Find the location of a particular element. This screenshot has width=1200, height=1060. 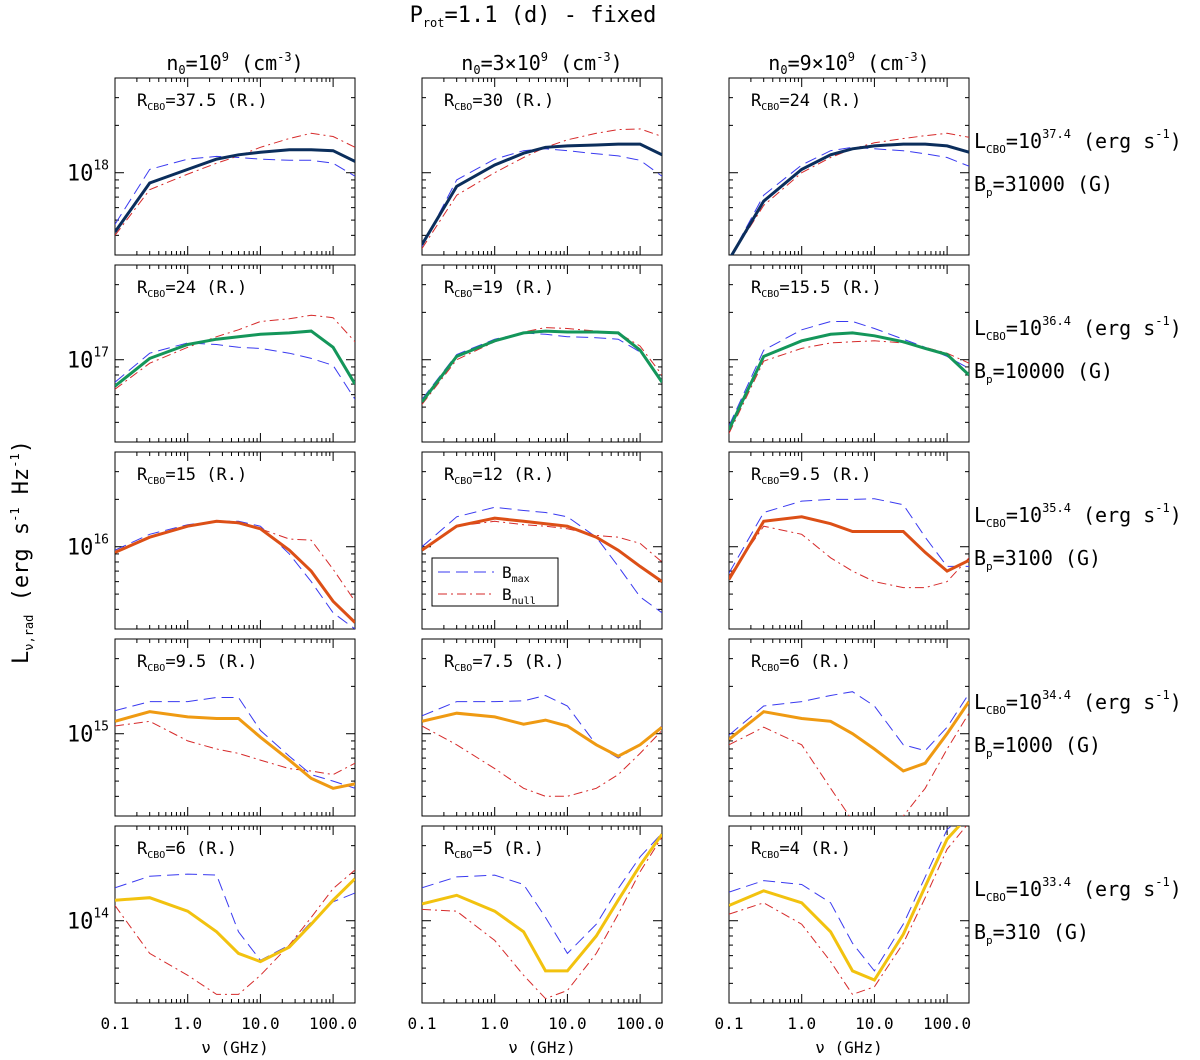

panel-r4-c3: RCBO=6 (R.) is located at coordinates (849, 727).